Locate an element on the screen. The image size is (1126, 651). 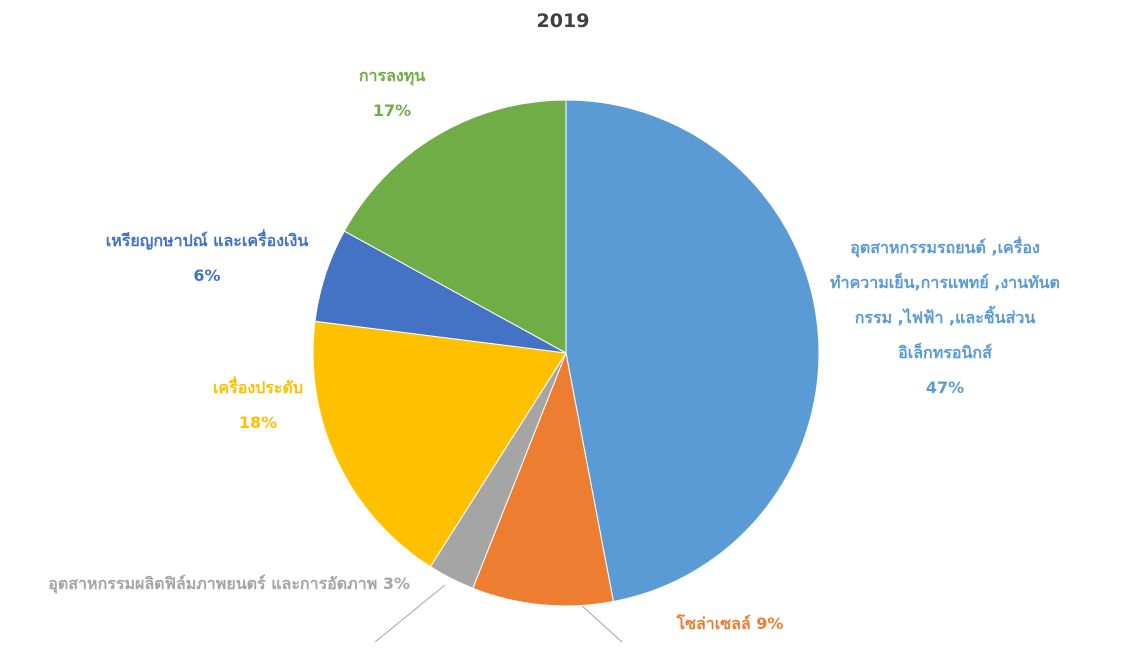
category-label: อุตสาหกรรมผลิตฟิล์มภาพยนตร์ และการอัดภาพ is located at coordinates (213, 583).